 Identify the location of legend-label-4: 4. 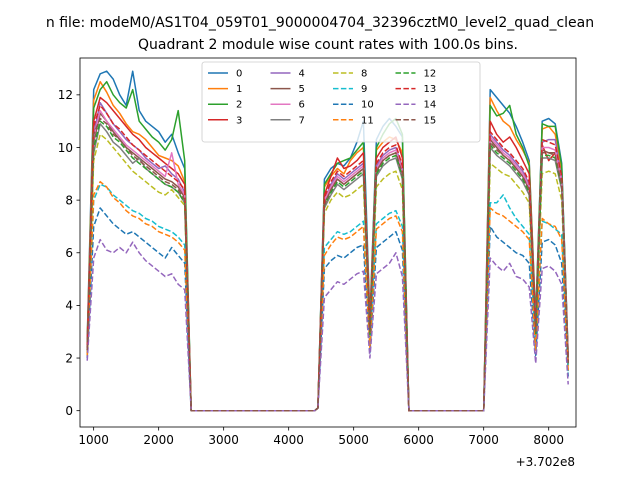
(302, 74).